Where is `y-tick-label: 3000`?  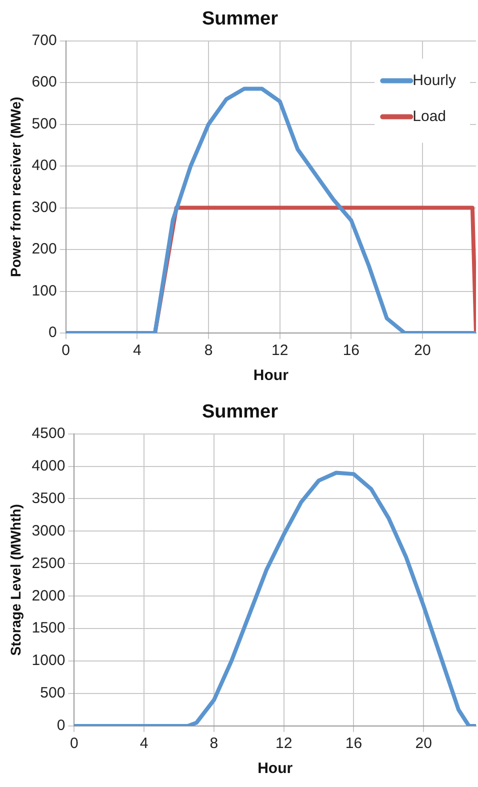 y-tick-label: 3000 is located at coordinates (49, 531).